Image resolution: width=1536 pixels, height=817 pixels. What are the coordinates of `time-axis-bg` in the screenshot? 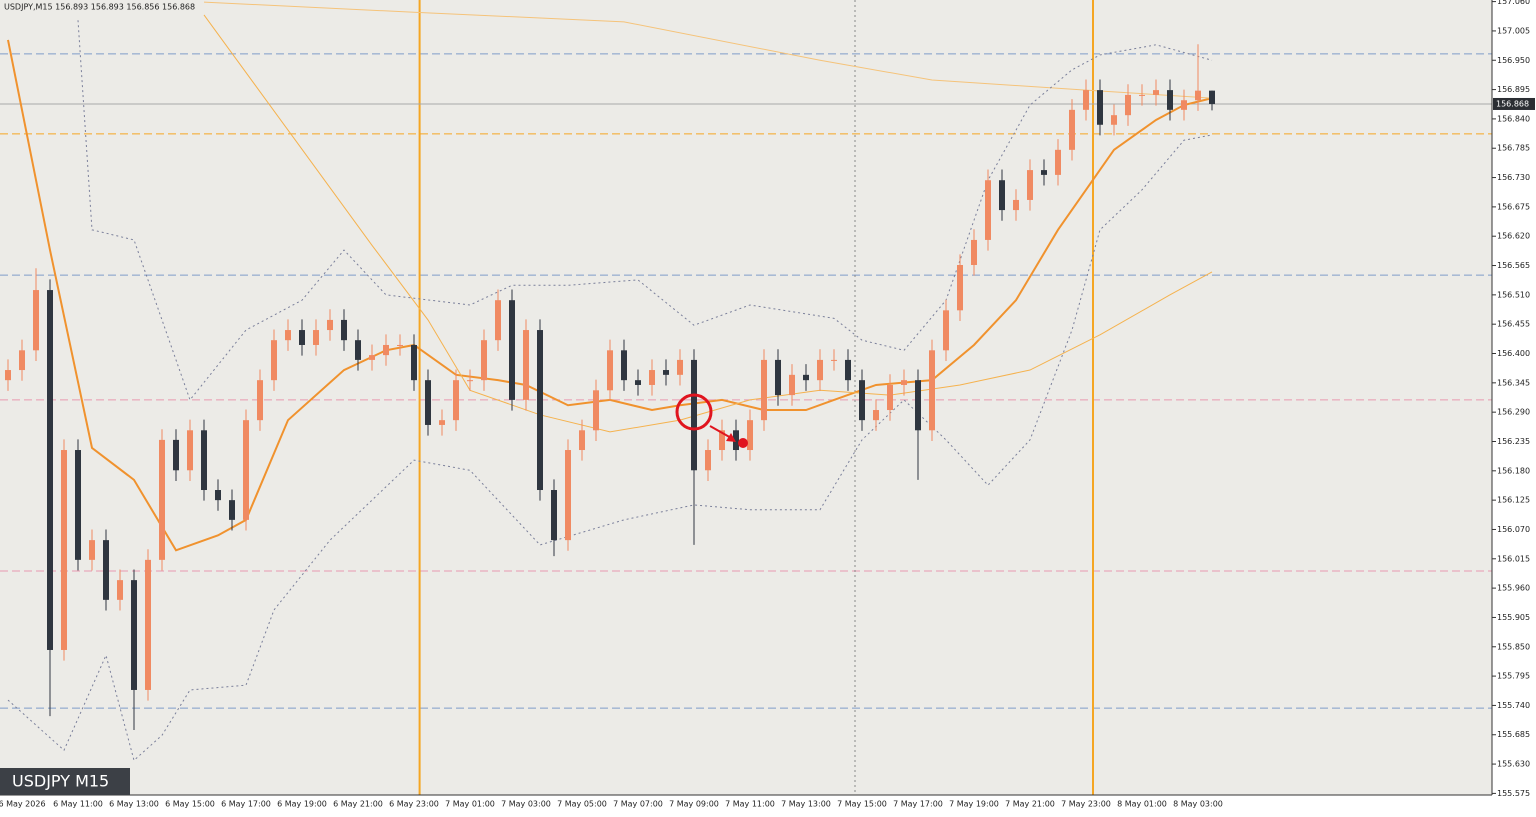 It's located at (768, 806).